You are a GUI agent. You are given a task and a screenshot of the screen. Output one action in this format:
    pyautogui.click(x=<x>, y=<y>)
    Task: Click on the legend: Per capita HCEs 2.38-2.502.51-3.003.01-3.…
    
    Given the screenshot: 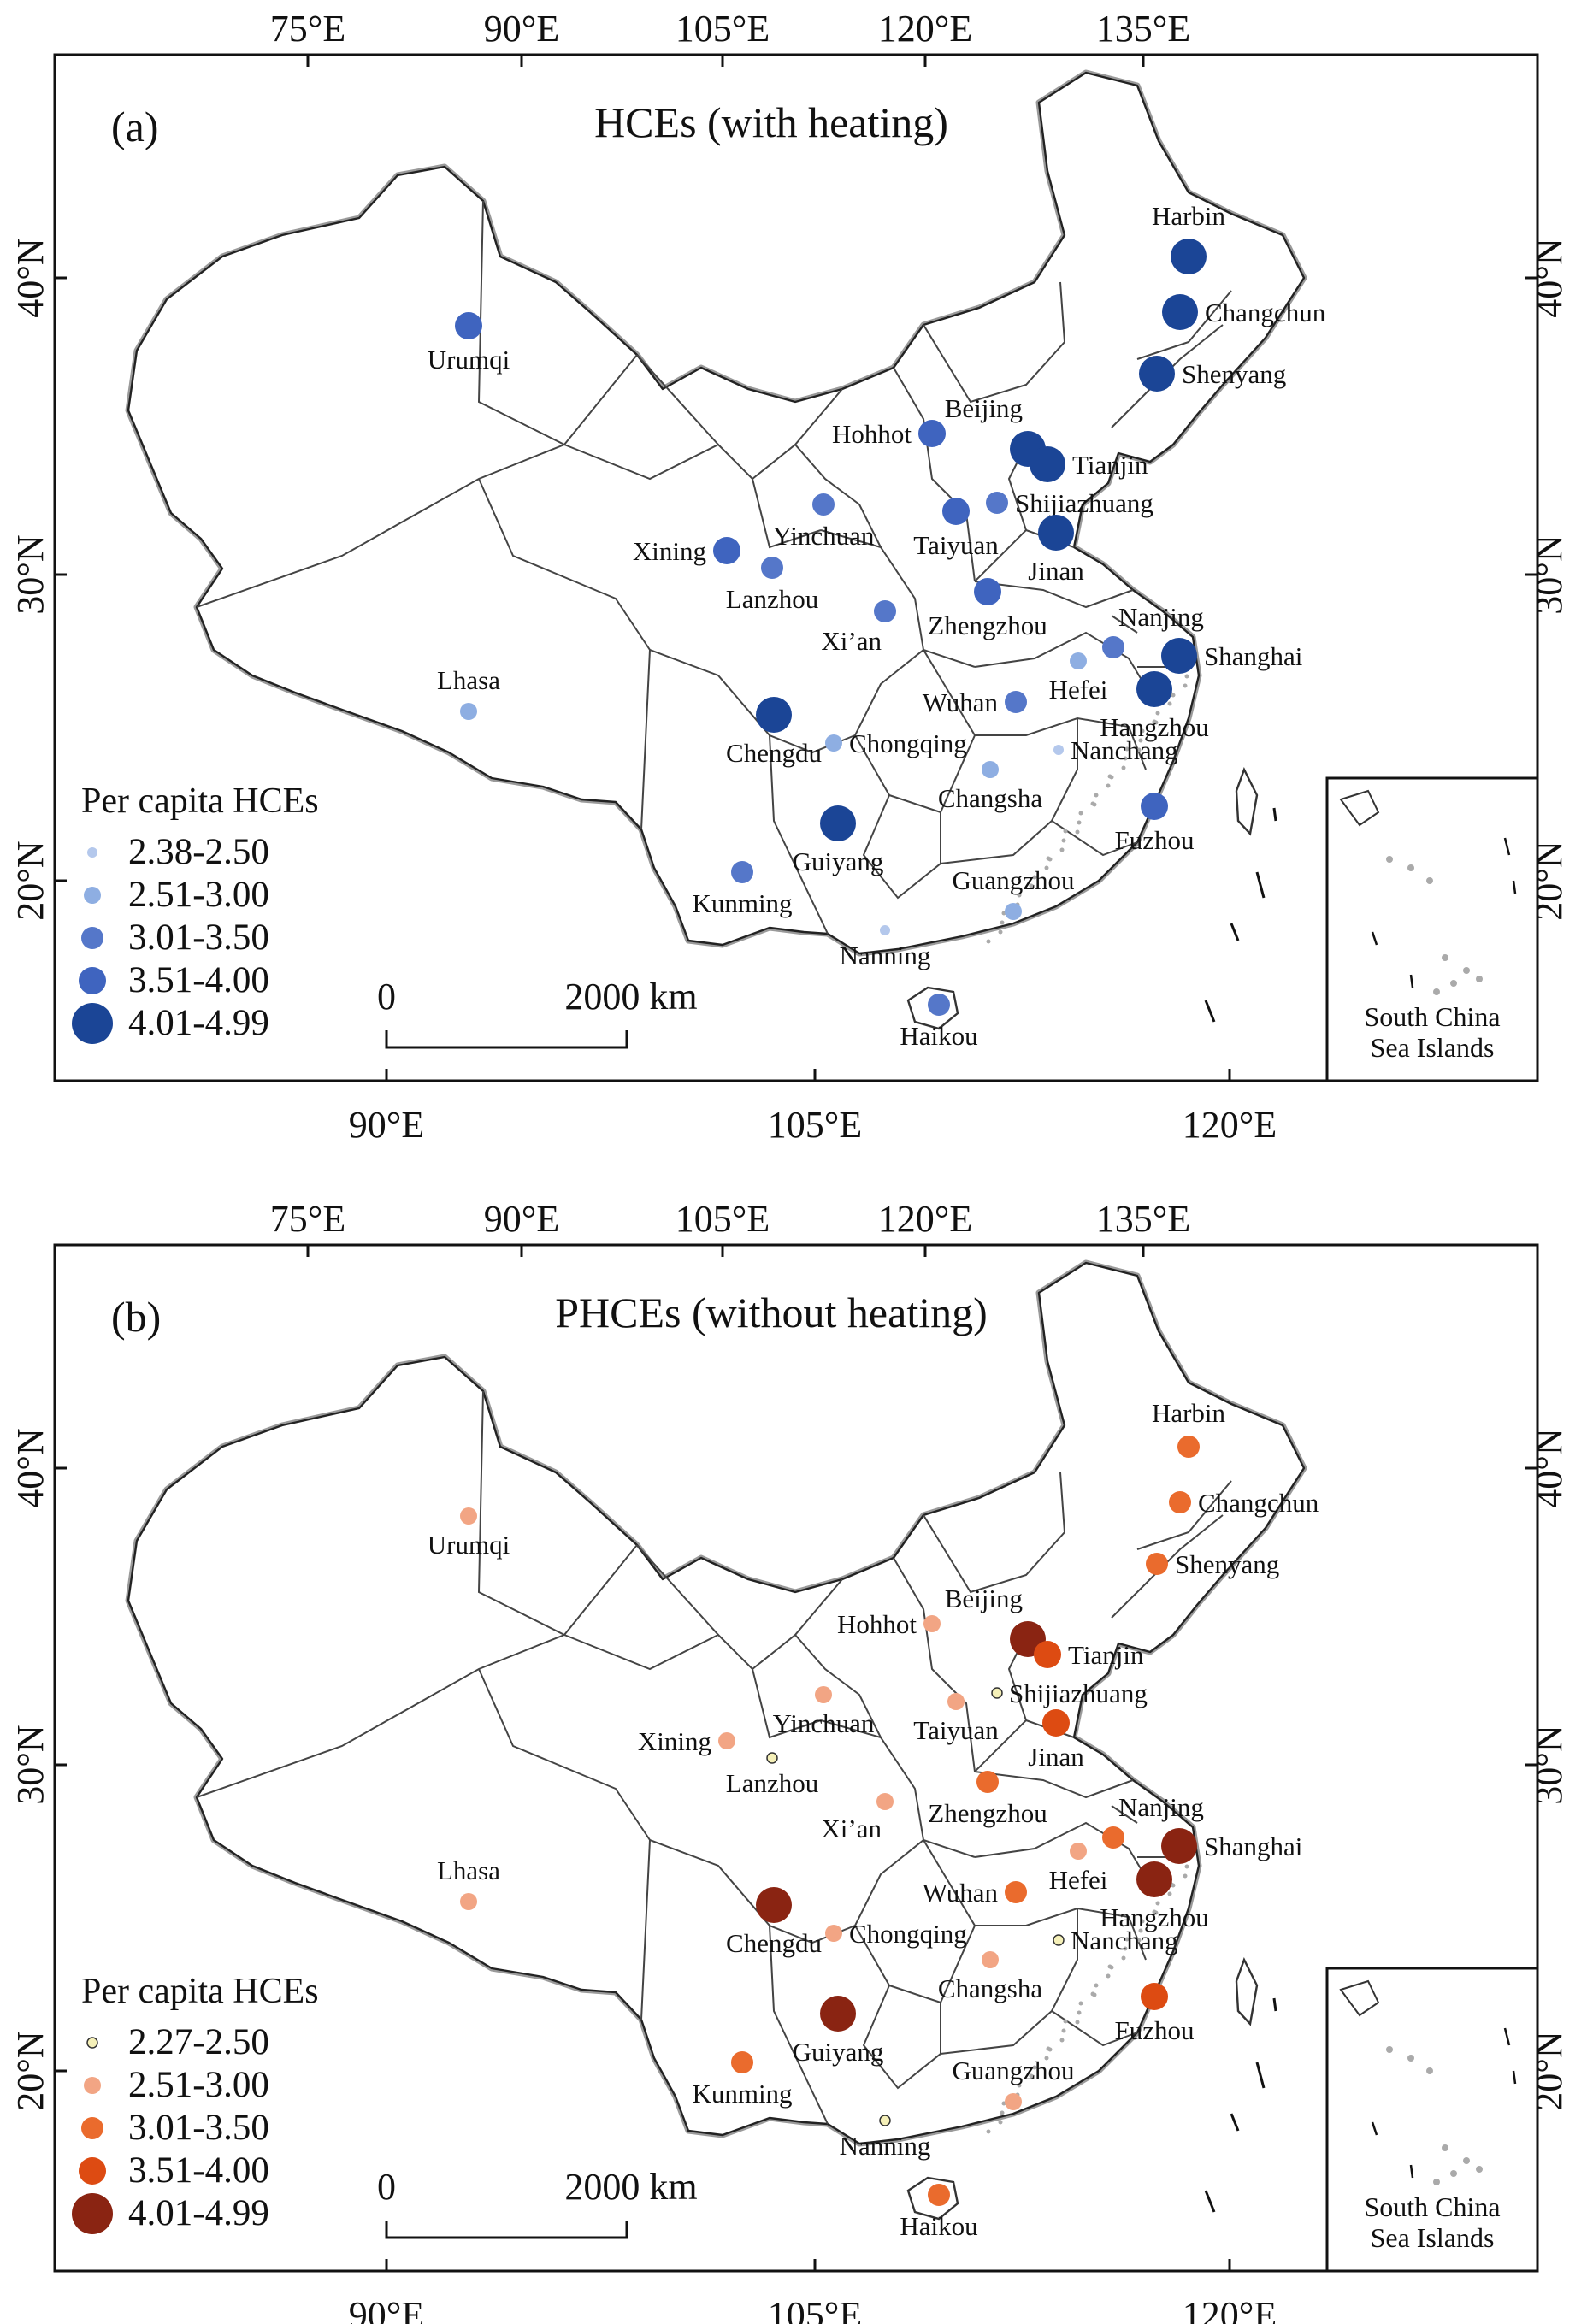 What is the action you would take?
    pyautogui.click(x=195, y=913)
    